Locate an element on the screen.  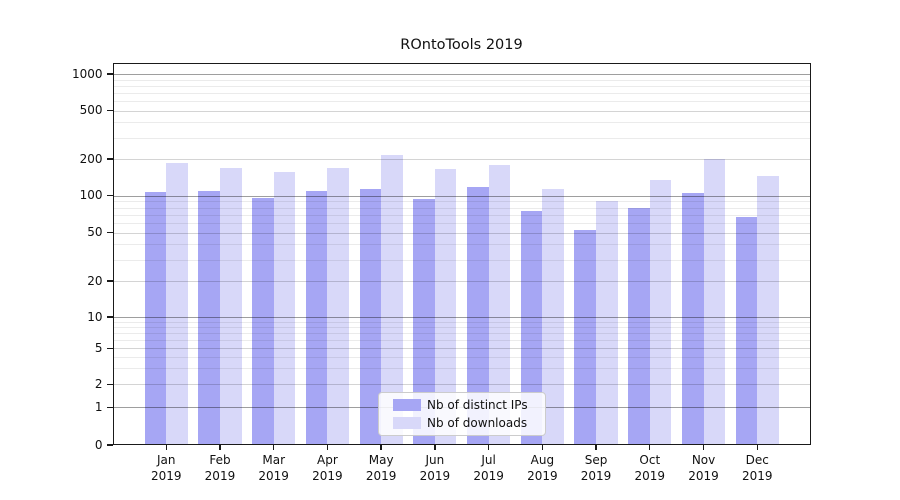
x-tick-label-mar: Mar 2019 is located at coordinates (274, 468).